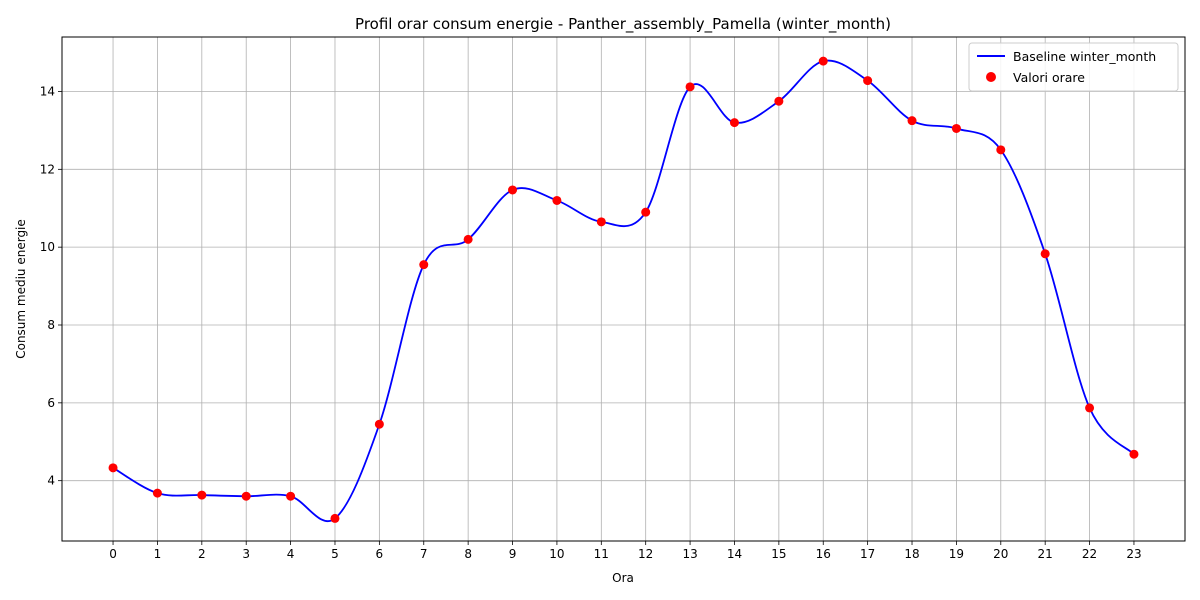  Describe the element at coordinates (246, 554) in the screenshot. I see `x-tick-label: 3` at that location.